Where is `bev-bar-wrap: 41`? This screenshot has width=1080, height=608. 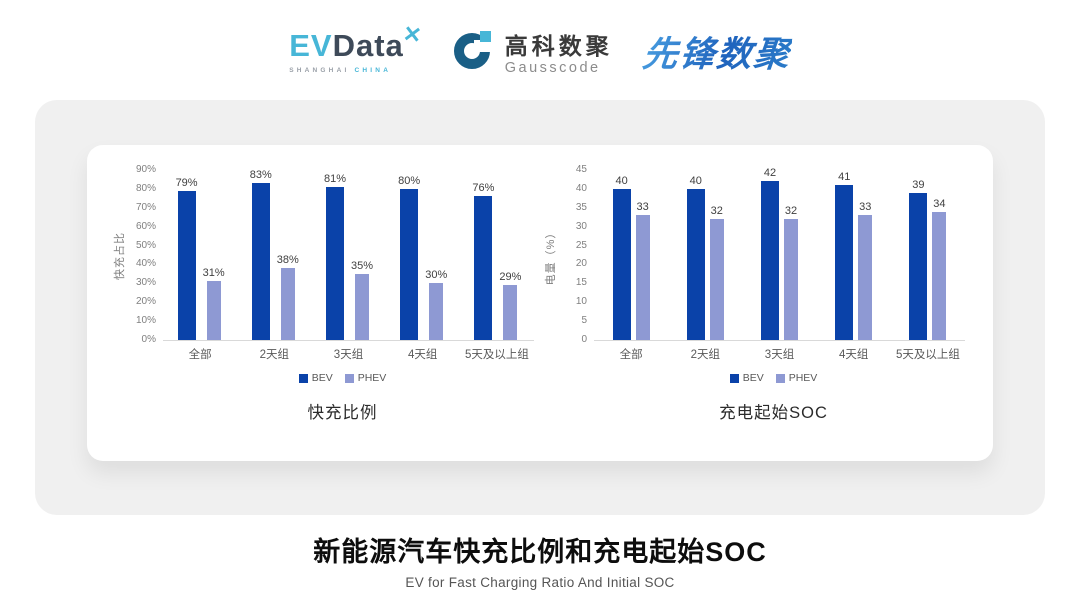 bev-bar-wrap: 41 is located at coordinates (844, 255).